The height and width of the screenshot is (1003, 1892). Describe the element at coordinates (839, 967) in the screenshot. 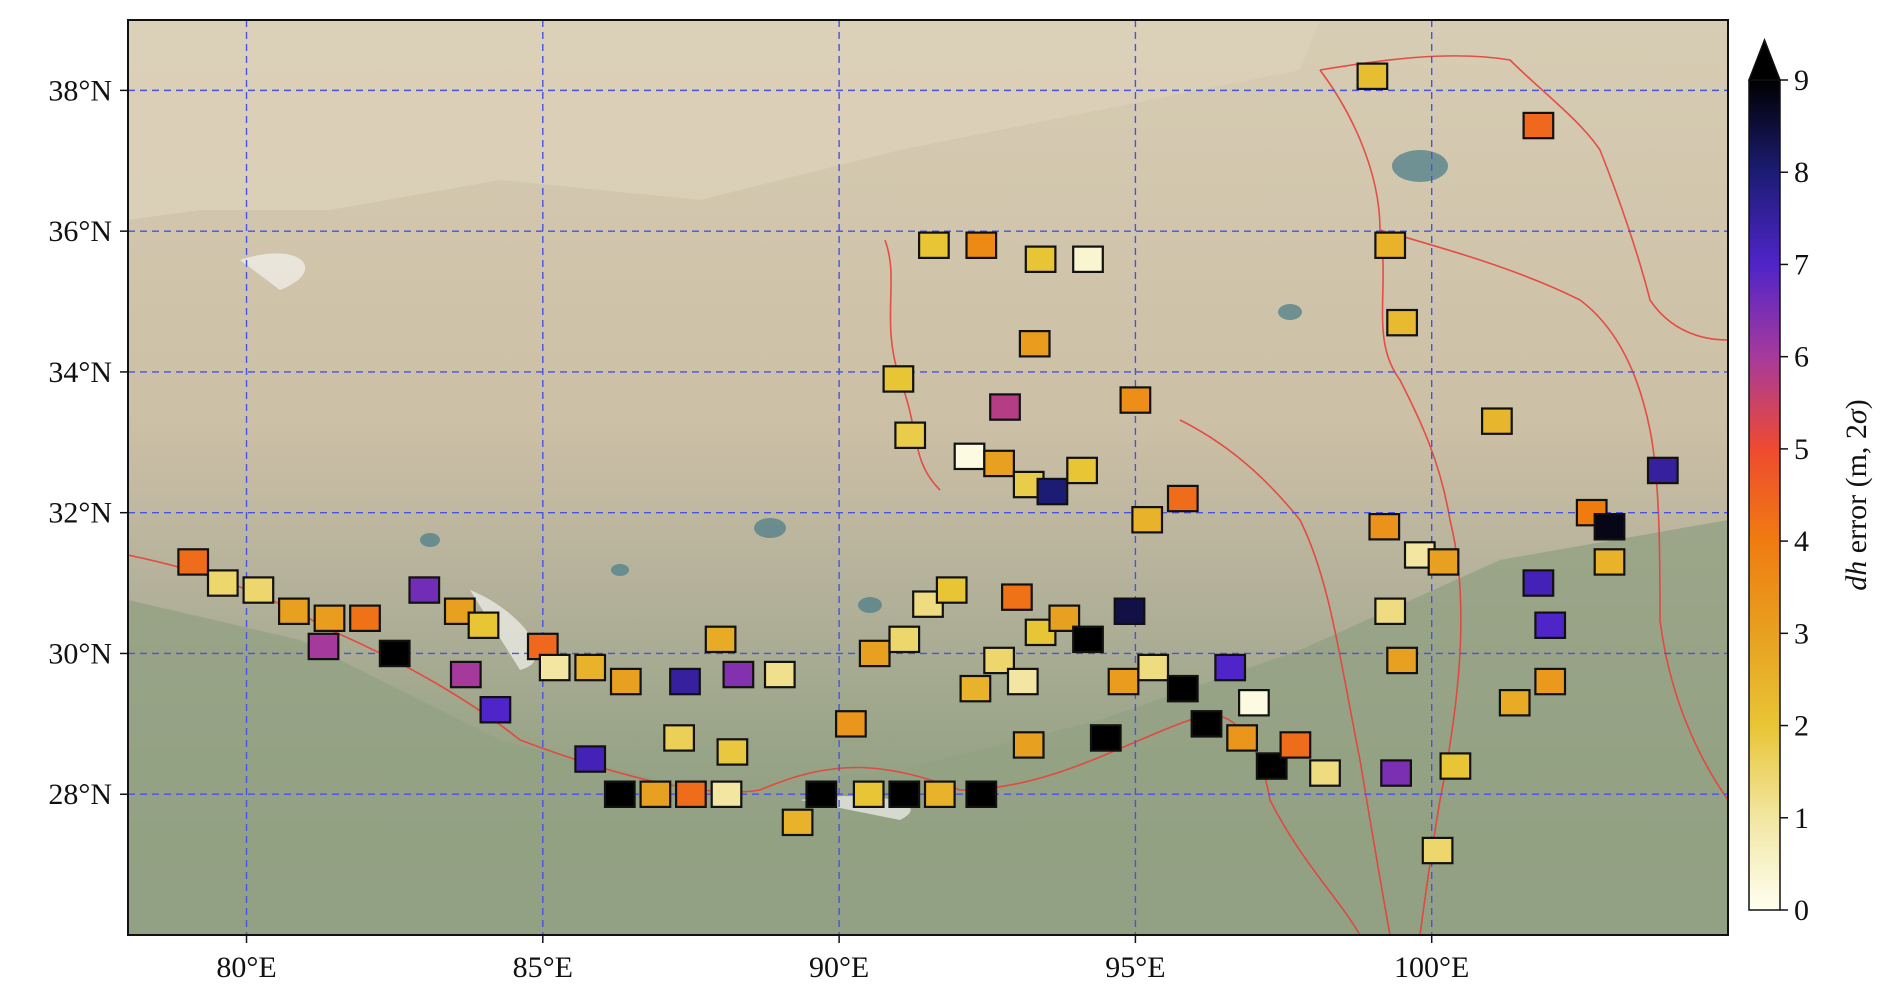

I see `x-tick-label: 90°E` at that location.